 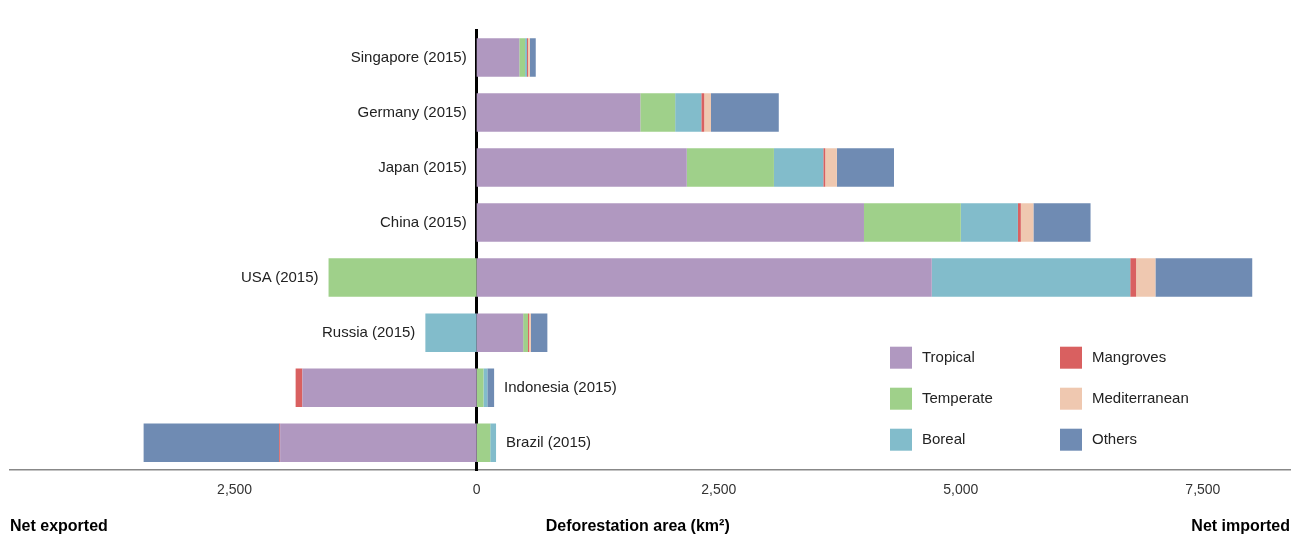 I want to click on text: Net imported, so click(x=1240, y=526).